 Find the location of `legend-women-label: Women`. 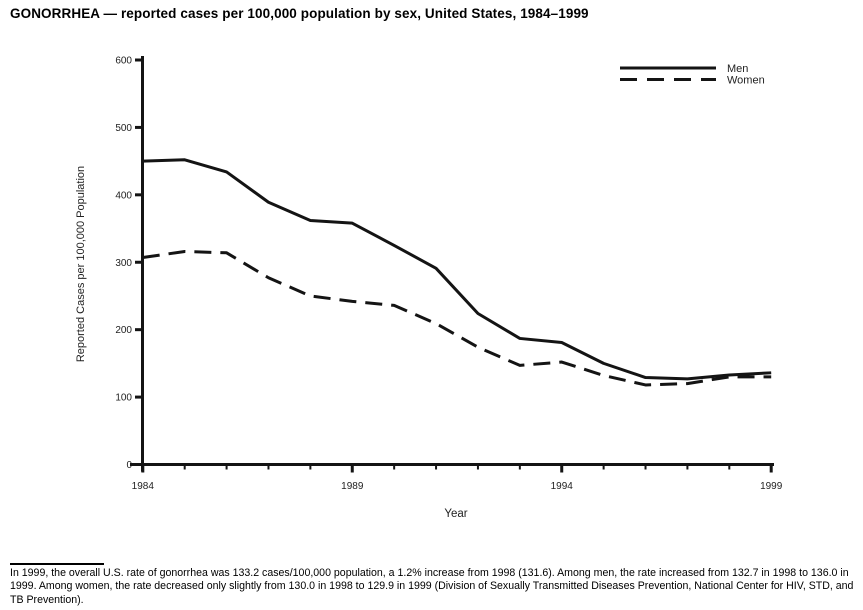

legend-women-label: Women is located at coordinates (746, 81).